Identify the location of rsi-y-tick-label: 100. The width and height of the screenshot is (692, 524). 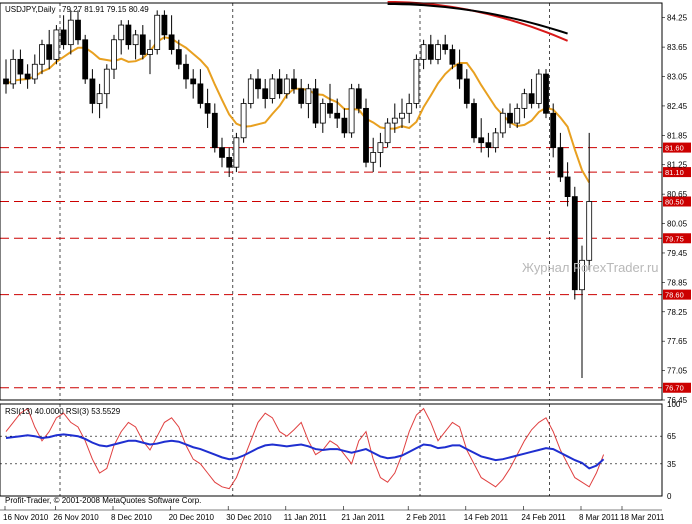
(674, 404).